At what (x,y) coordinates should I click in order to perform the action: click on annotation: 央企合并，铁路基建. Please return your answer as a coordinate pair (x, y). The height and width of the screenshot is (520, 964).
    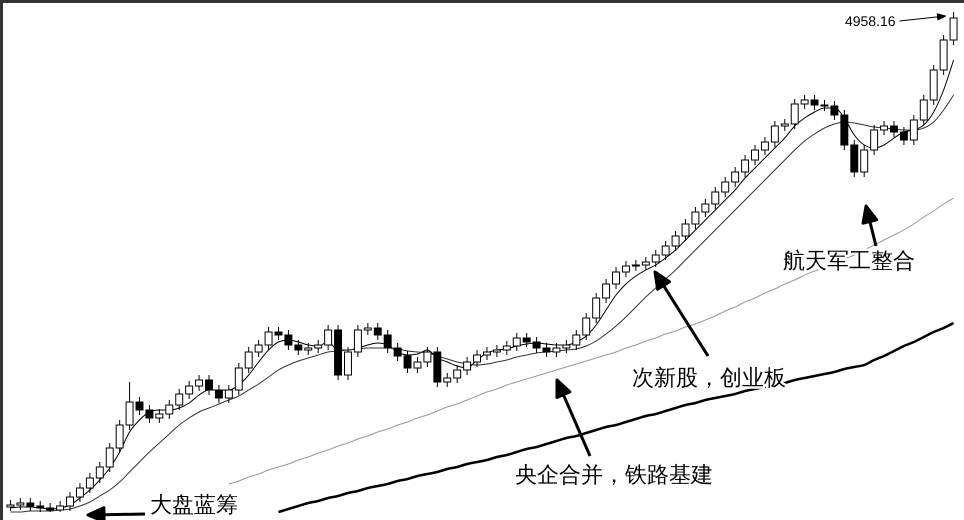
    Looking at the image, I should click on (614, 475).